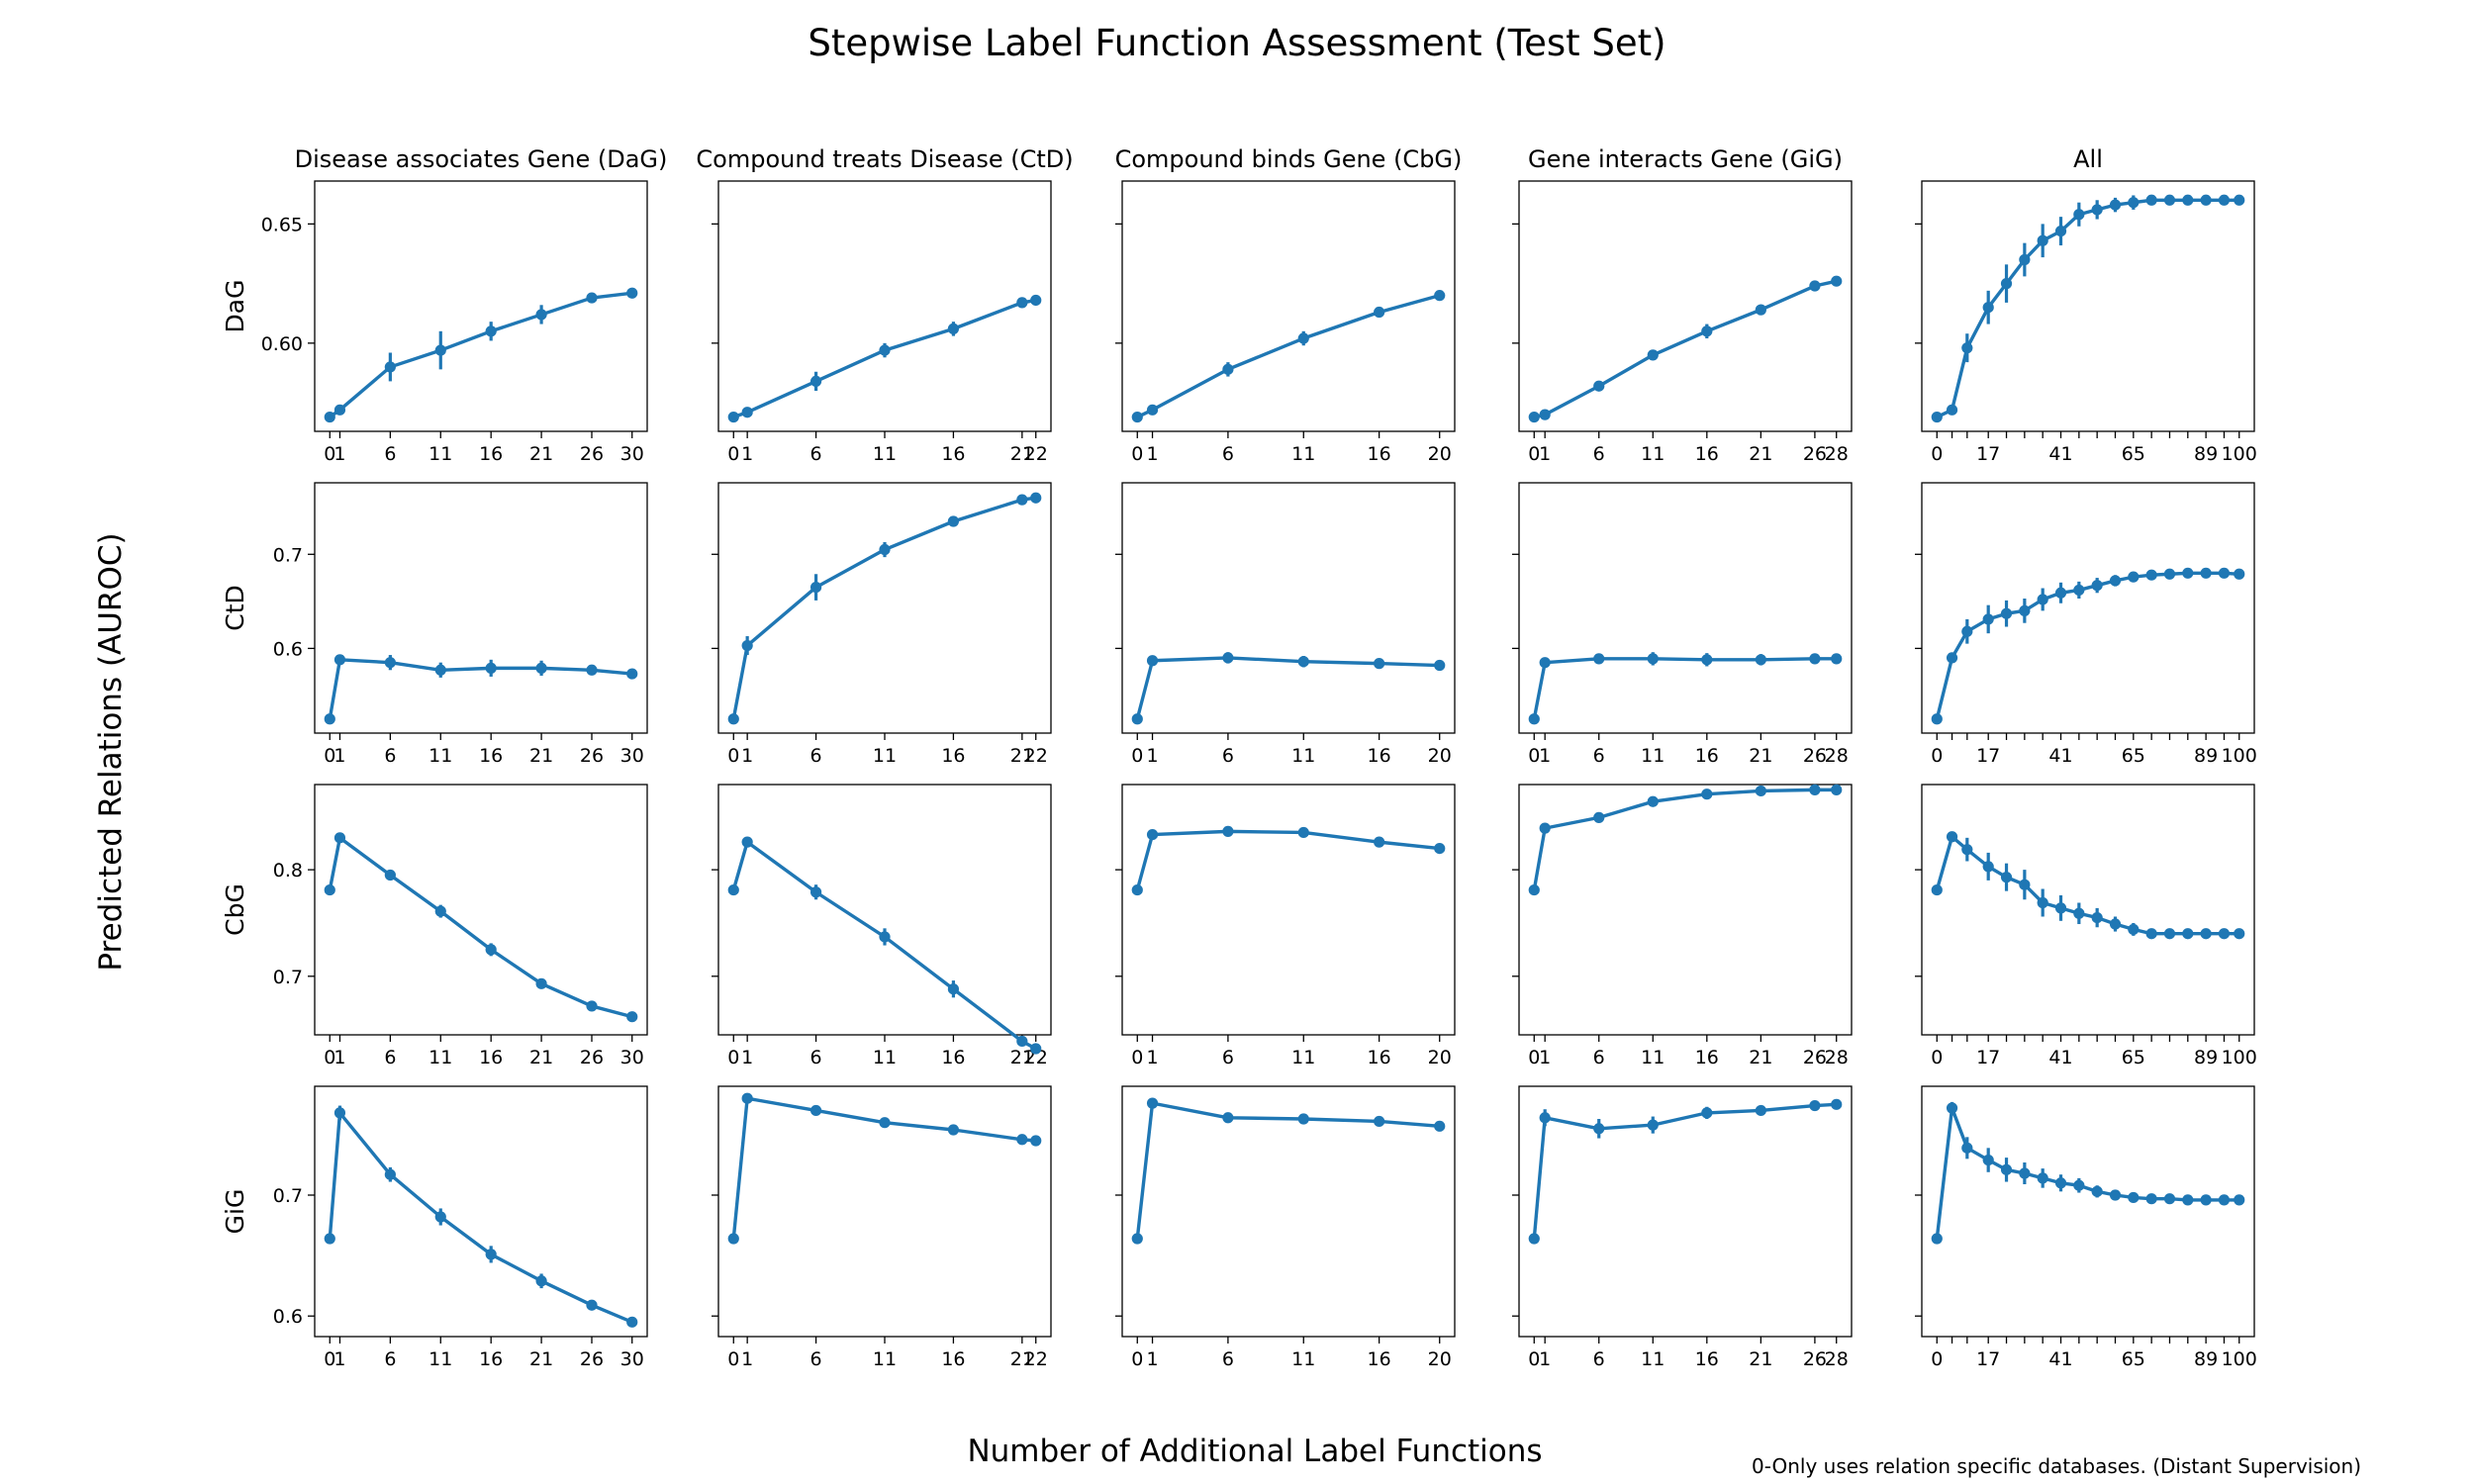 The height and width of the screenshot is (1484, 2474). Describe the element at coordinates (288, 649) in the screenshot. I see `y-tick-label: 0.6` at that location.